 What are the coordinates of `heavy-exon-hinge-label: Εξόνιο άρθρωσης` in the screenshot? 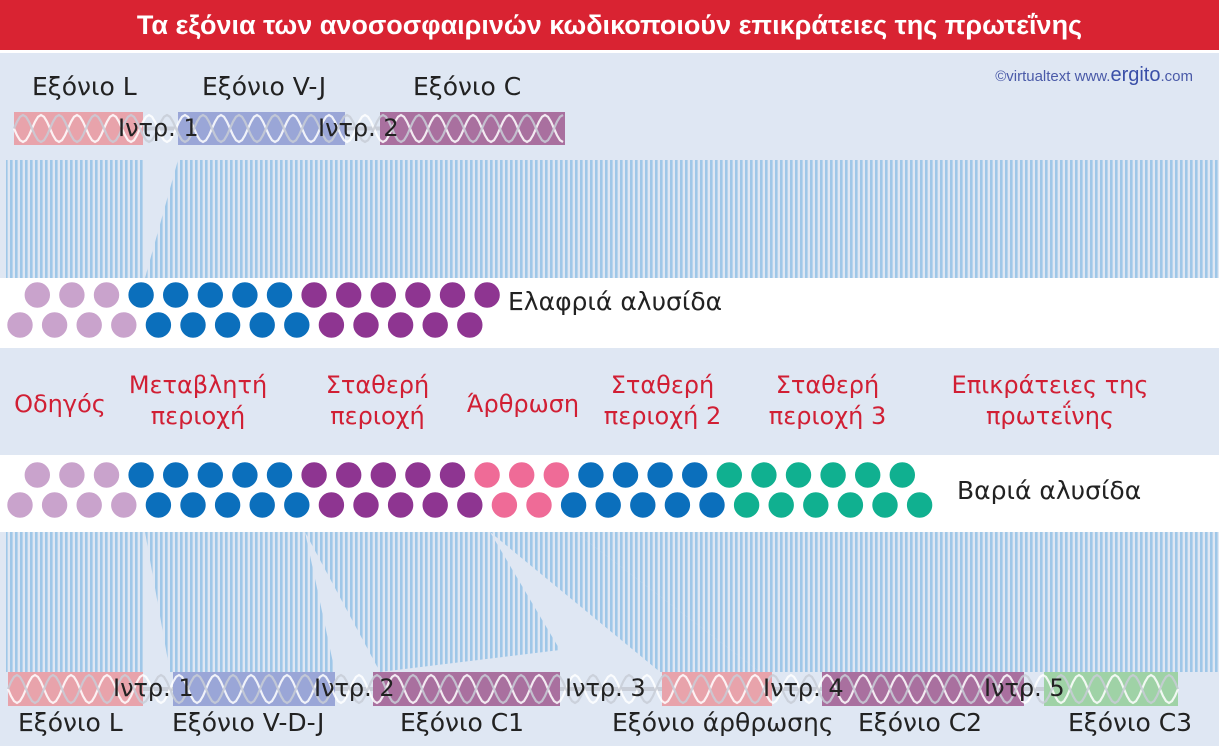 It's located at (723, 722).